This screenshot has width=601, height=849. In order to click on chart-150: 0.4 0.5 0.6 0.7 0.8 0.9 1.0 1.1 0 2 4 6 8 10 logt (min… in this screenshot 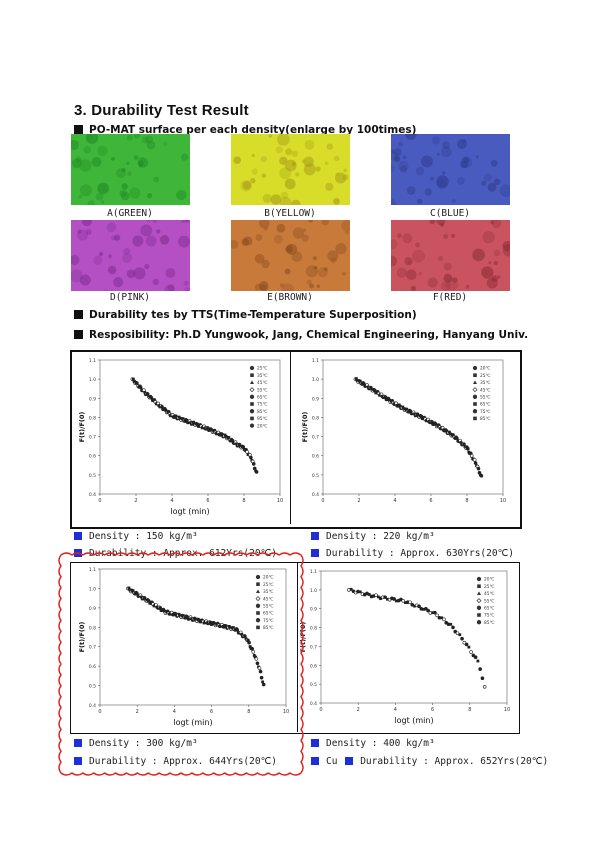, I will do `click(180, 437)`.